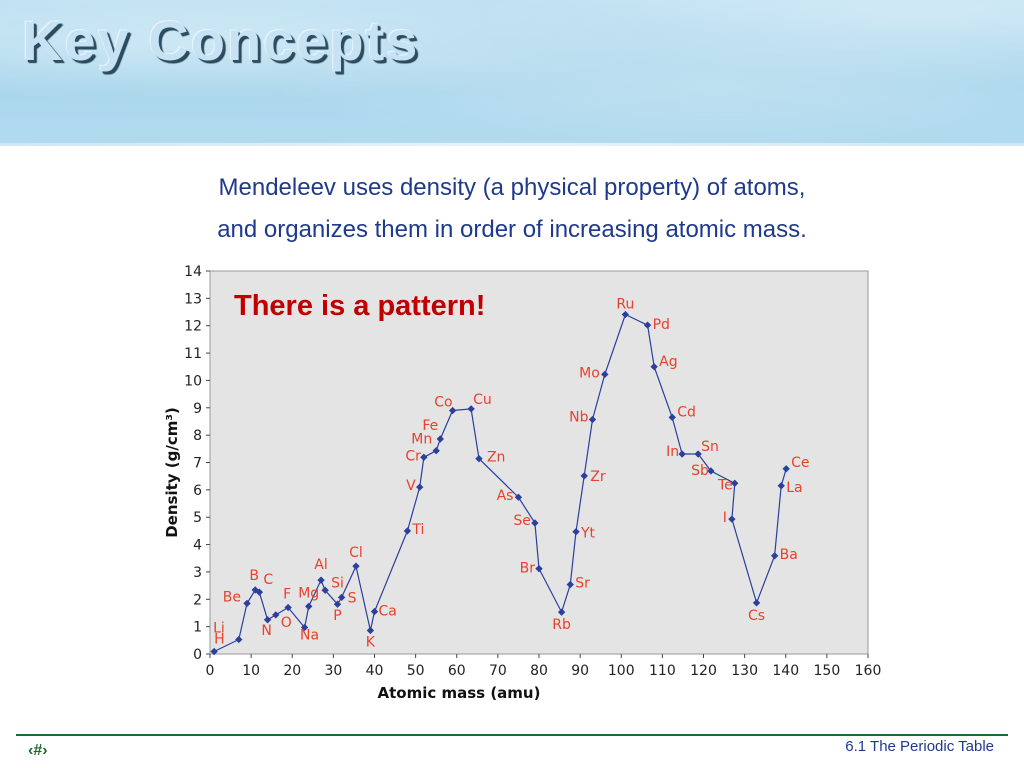 This screenshot has height=768, width=1024. Describe the element at coordinates (482, 400) in the screenshot. I see `point-label-cu: Cu` at that location.